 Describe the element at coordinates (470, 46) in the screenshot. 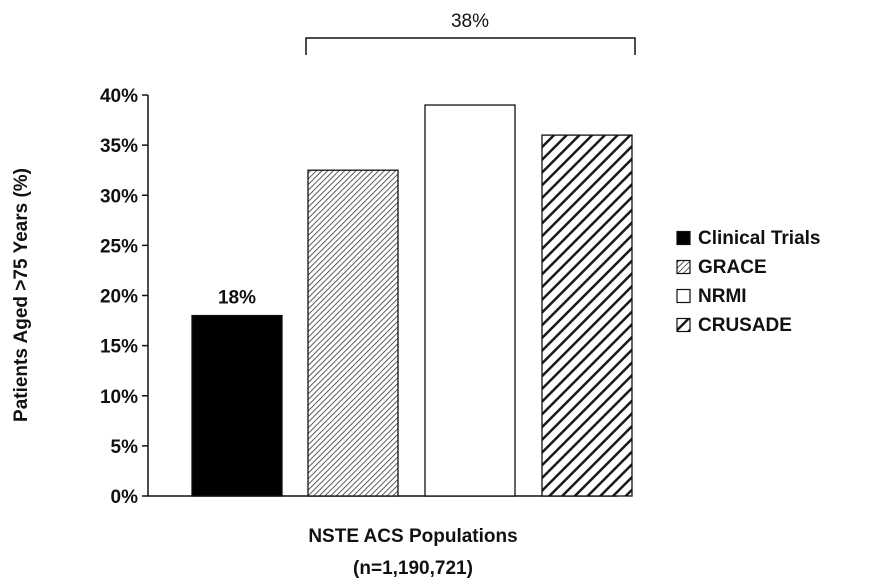

I see `registry-bracket` at that location.